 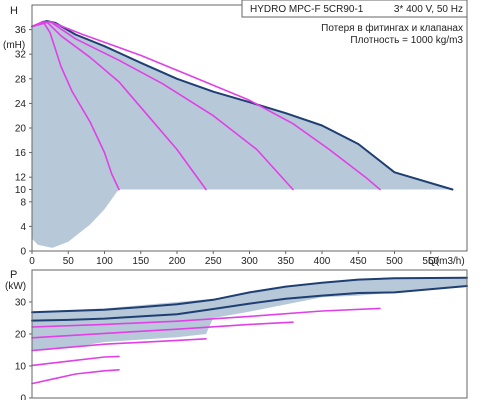 I want to click on head-x-axis: 0 50 100 150 200 250 300 350 400 450 500 550, so click(x=234, y=259).